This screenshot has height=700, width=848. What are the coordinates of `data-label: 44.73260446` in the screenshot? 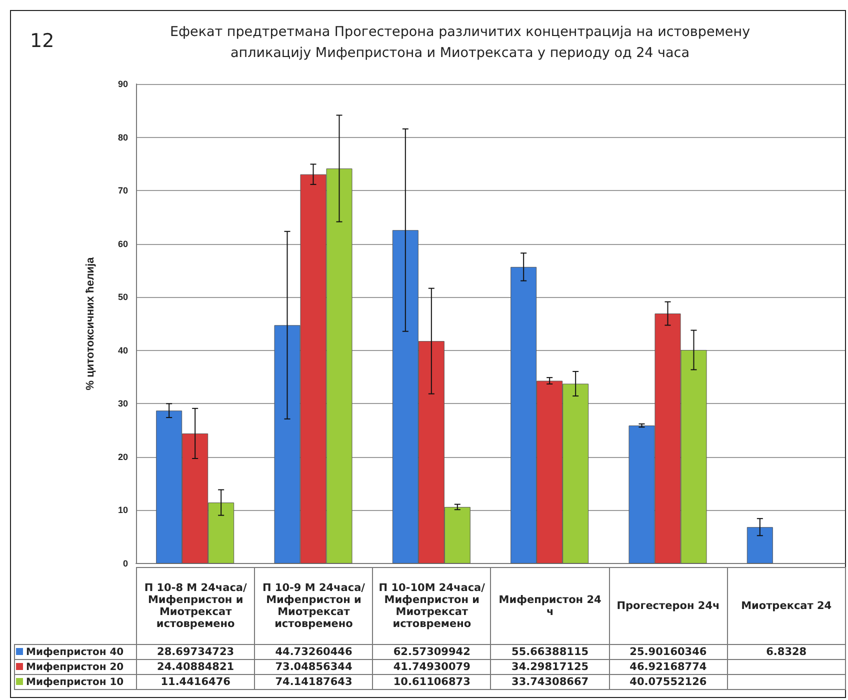 It's located at (313, 652).